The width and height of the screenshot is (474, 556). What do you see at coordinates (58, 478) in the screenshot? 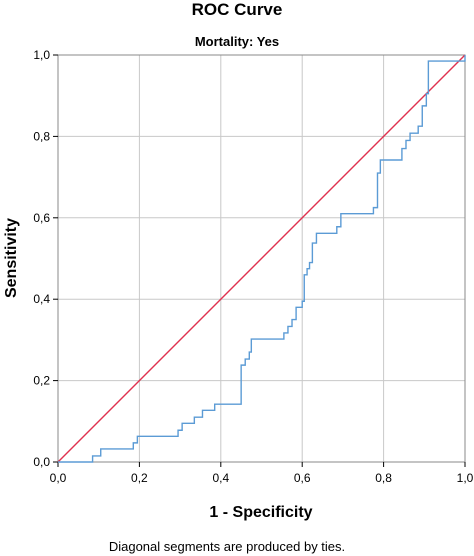
I see `x-tick-label: 0,0` at bounding box center [58, 478].